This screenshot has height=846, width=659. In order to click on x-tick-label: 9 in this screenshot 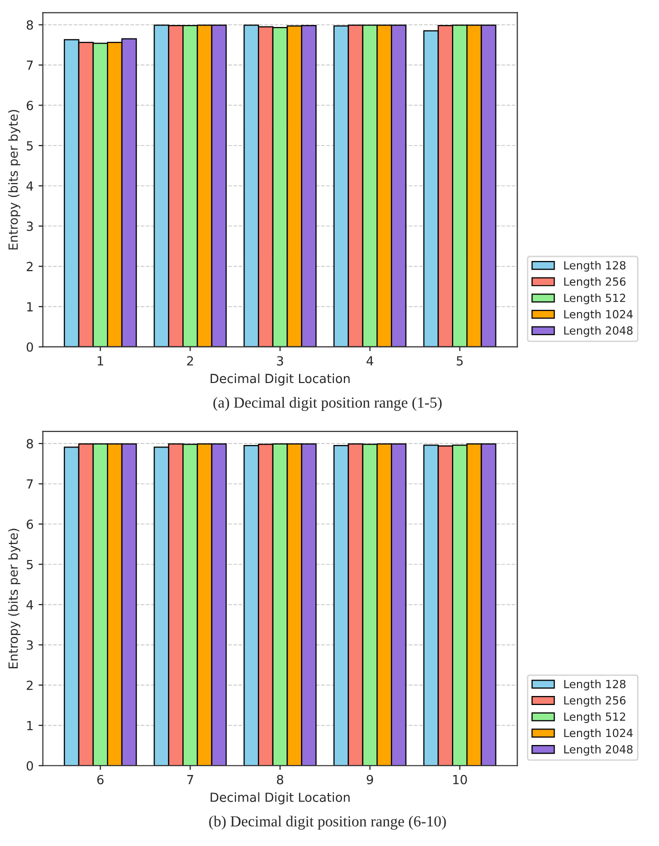, I will do `click(370, 779)`.